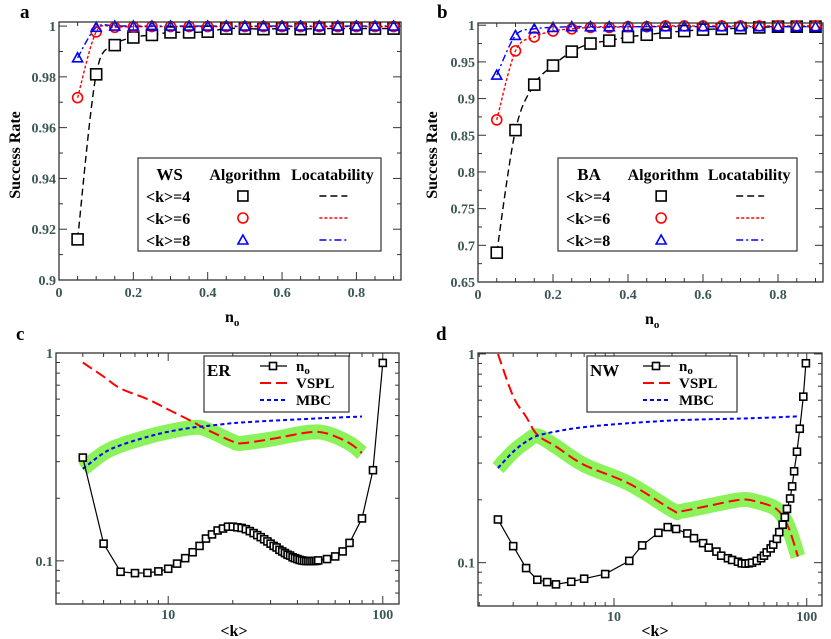  I want to click on y-tick-label: 0.75, so click(463, 210).